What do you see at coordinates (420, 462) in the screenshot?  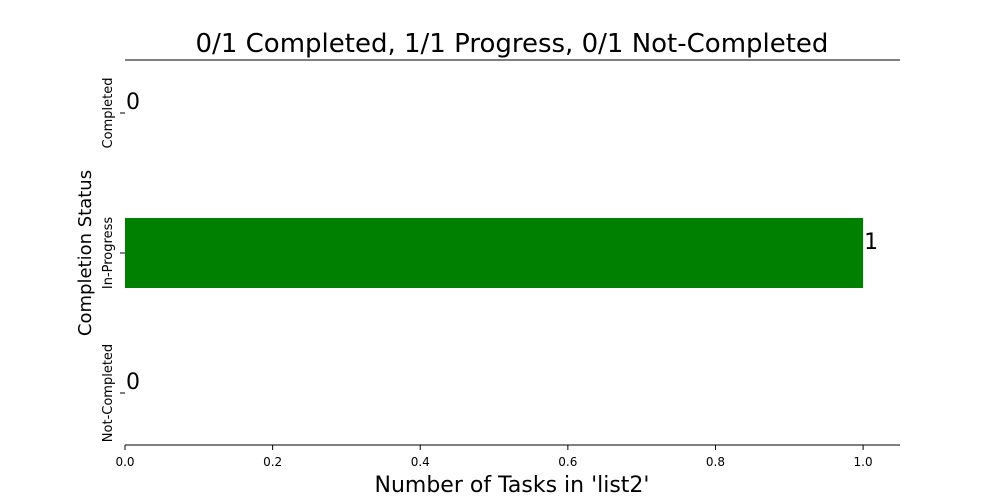 I see `x-tick-label-0.4: 0.4` at bounding box center [420, 462].